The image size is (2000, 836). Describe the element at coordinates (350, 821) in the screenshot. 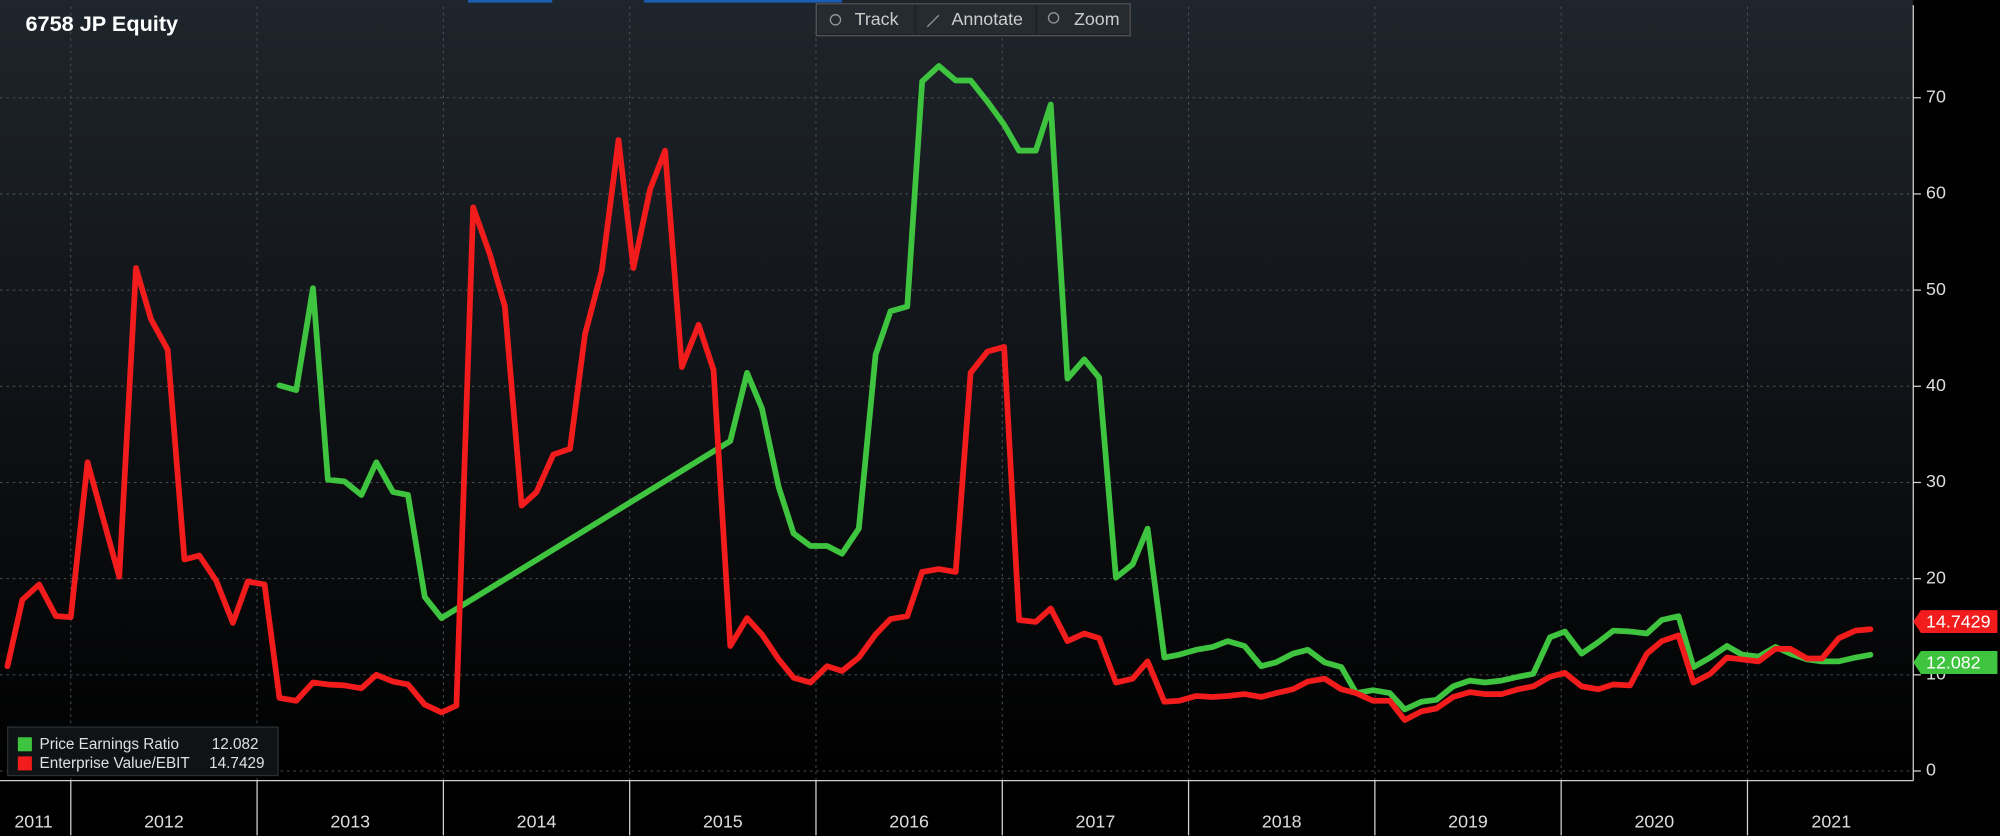

I see `x-tick-label: 2013` at that location.